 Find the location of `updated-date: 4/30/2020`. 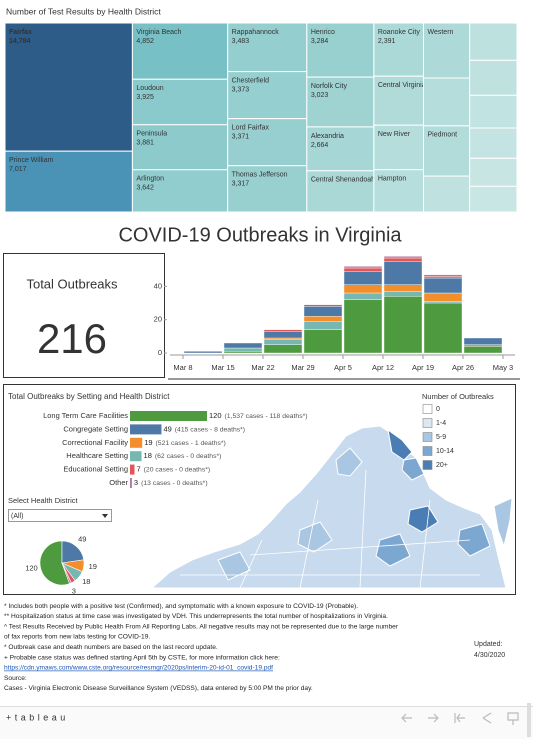

updated-date: 4/30/2020 is located at coordinates (489, 655).